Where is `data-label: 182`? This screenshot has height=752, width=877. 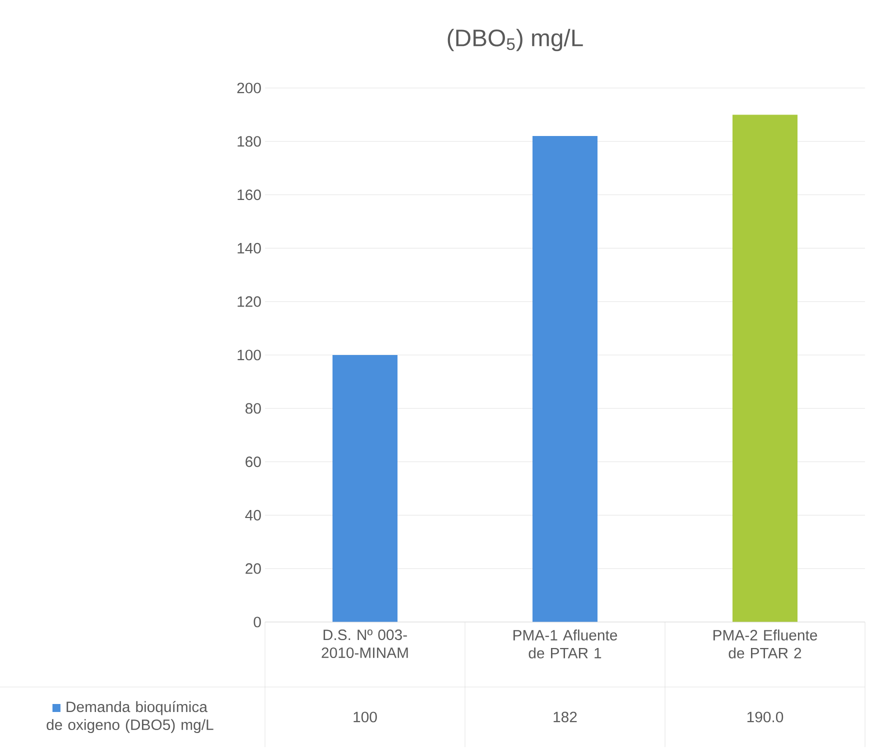 data-label: 182 is located at coordinates (565, 717).